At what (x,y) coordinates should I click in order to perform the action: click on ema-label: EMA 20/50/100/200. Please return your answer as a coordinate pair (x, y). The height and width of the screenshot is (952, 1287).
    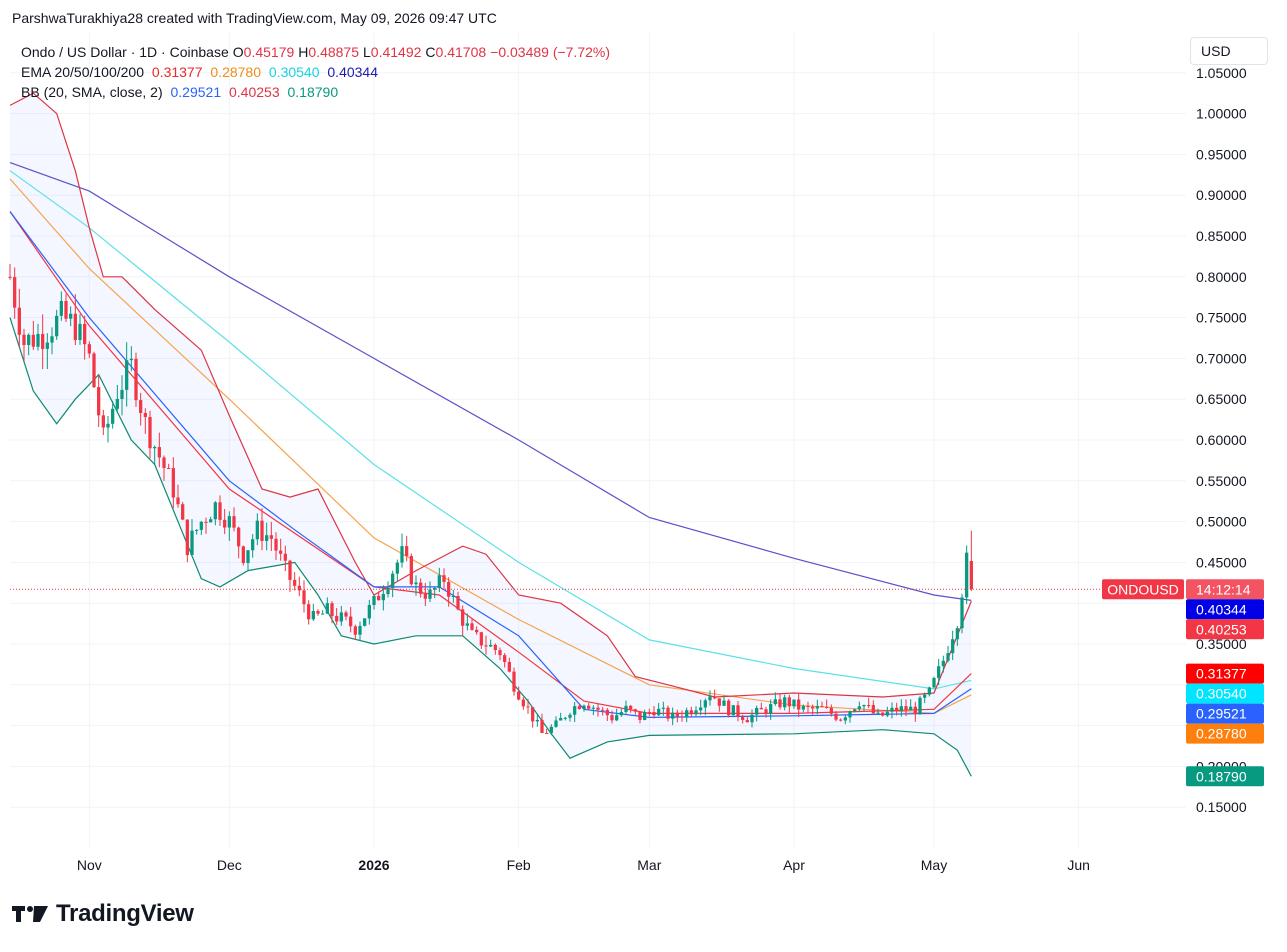
    Looking at the image, I should click on (82, 72).